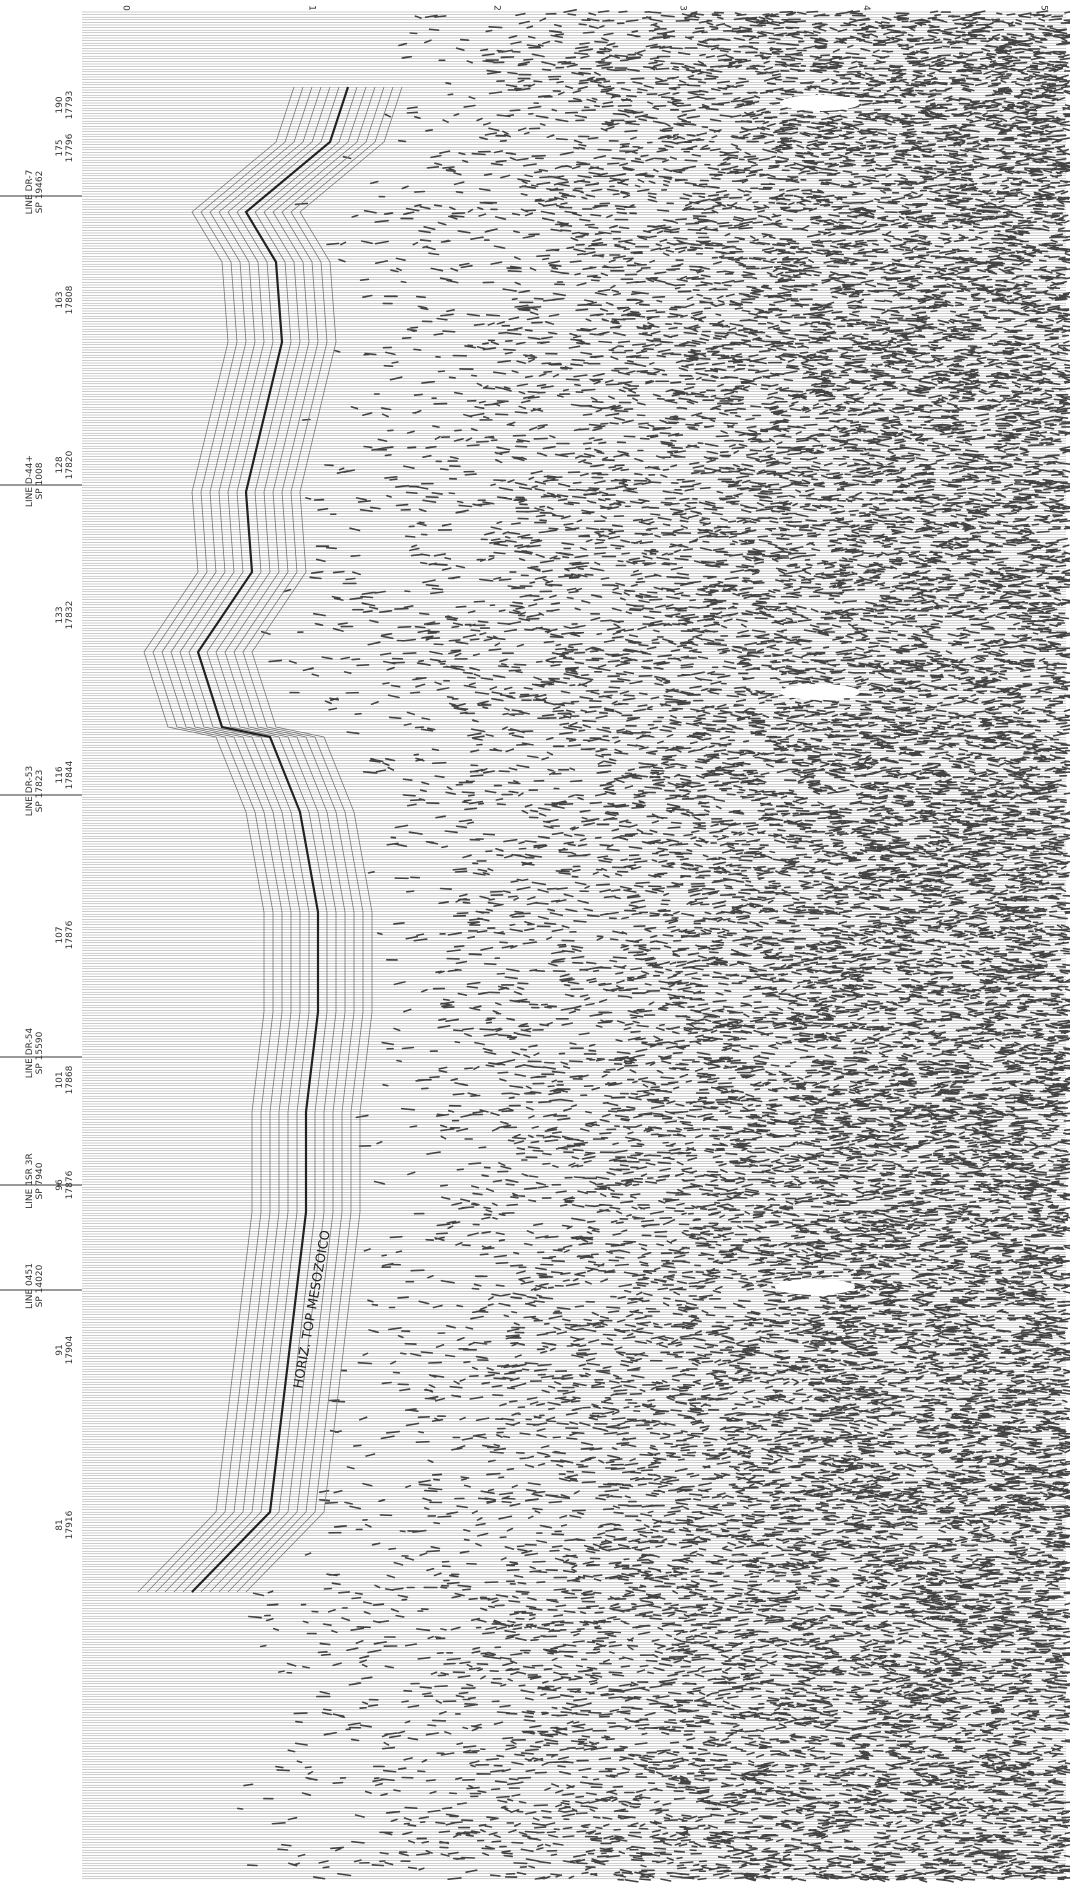 Image resolution: width=1070 pixels, height=1888 pixels. Describe the element at coordinates (60, 147) in the screenshot. I see `shot-point: 175` at that location.